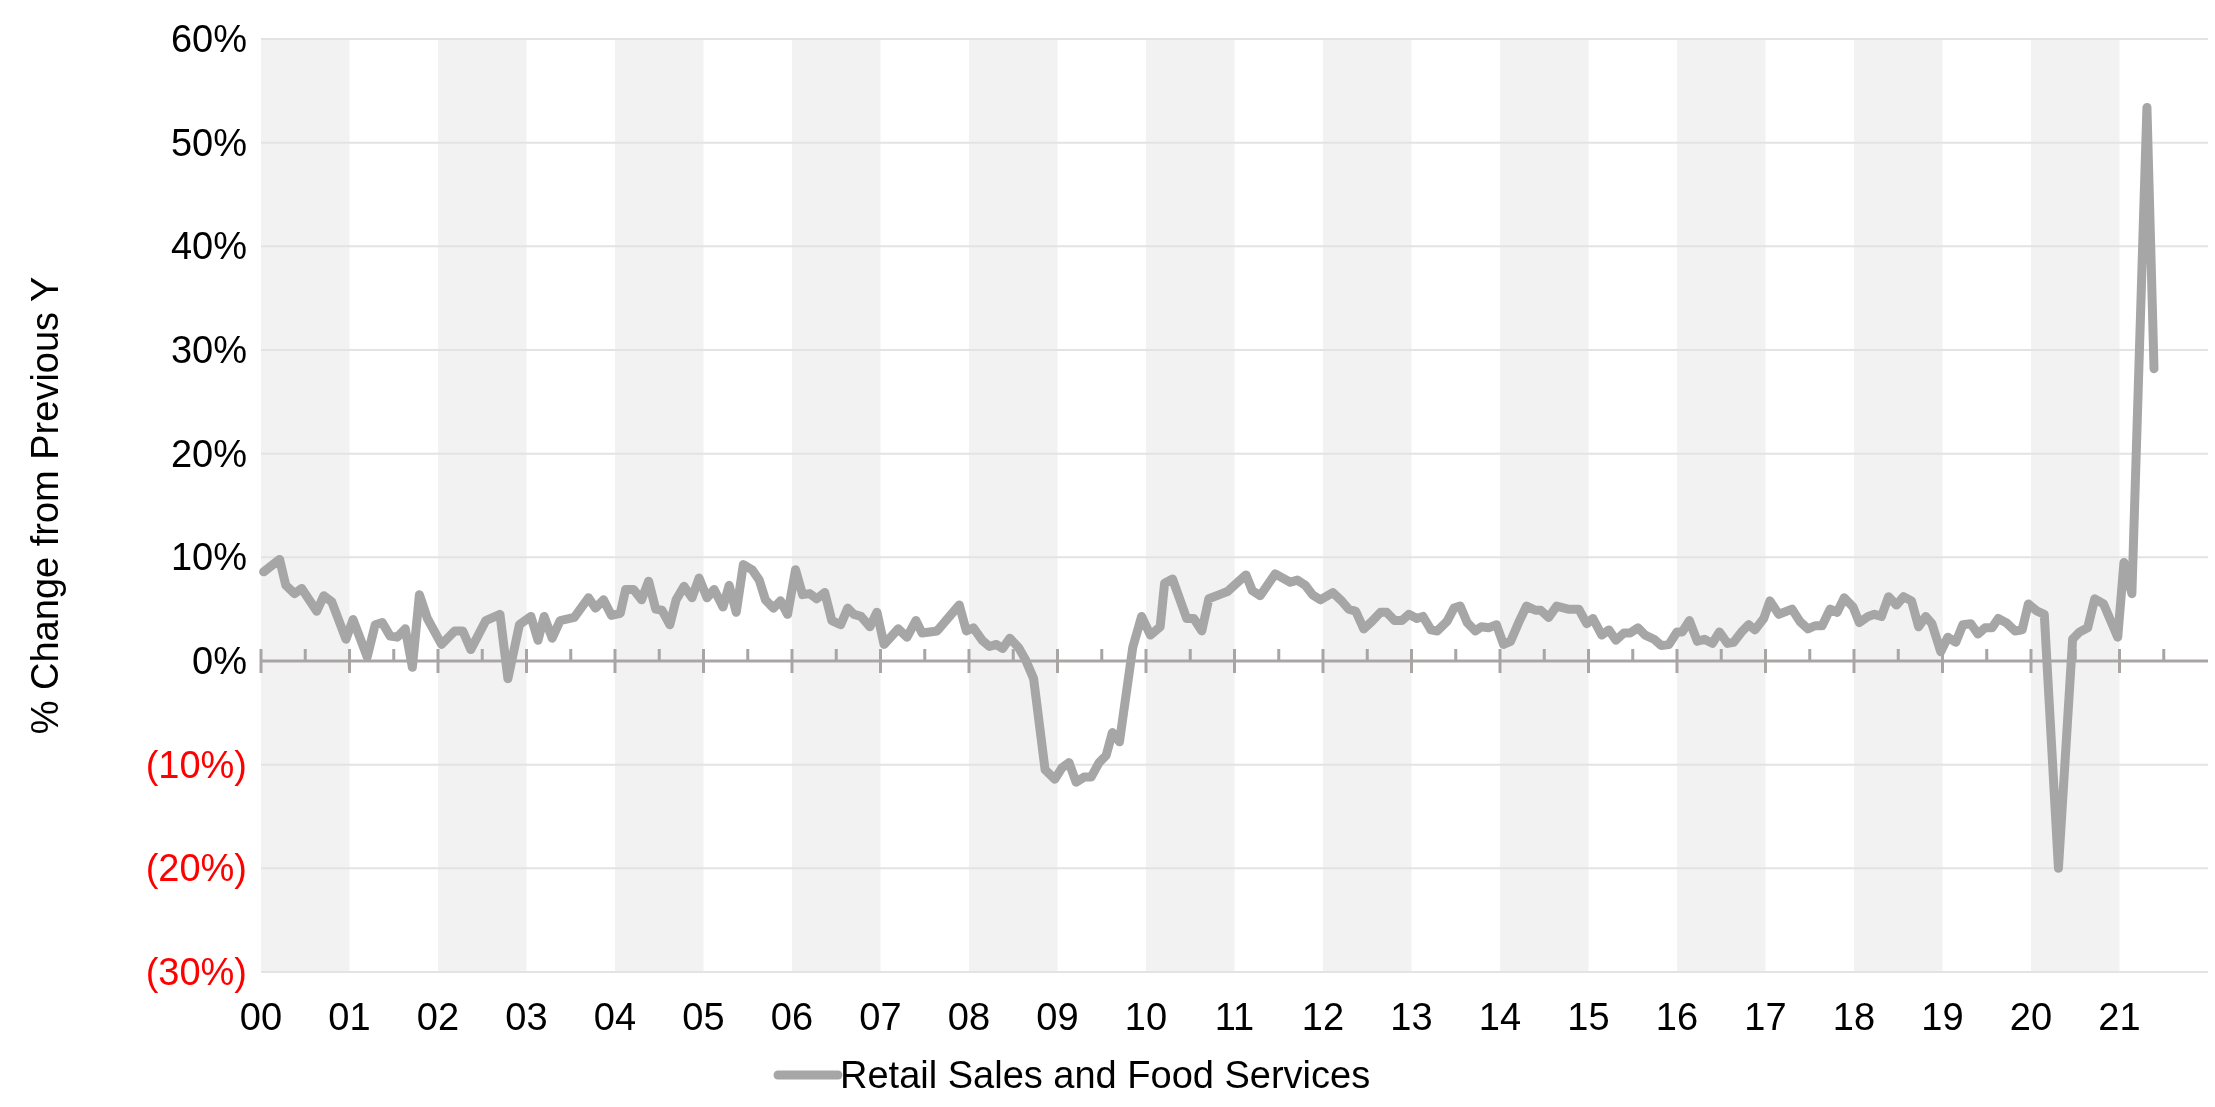  What do you see at coordinates (196, 868) in the screenshot?
I see `y-tick-label: (20%)` at bounding box center [196, 868].